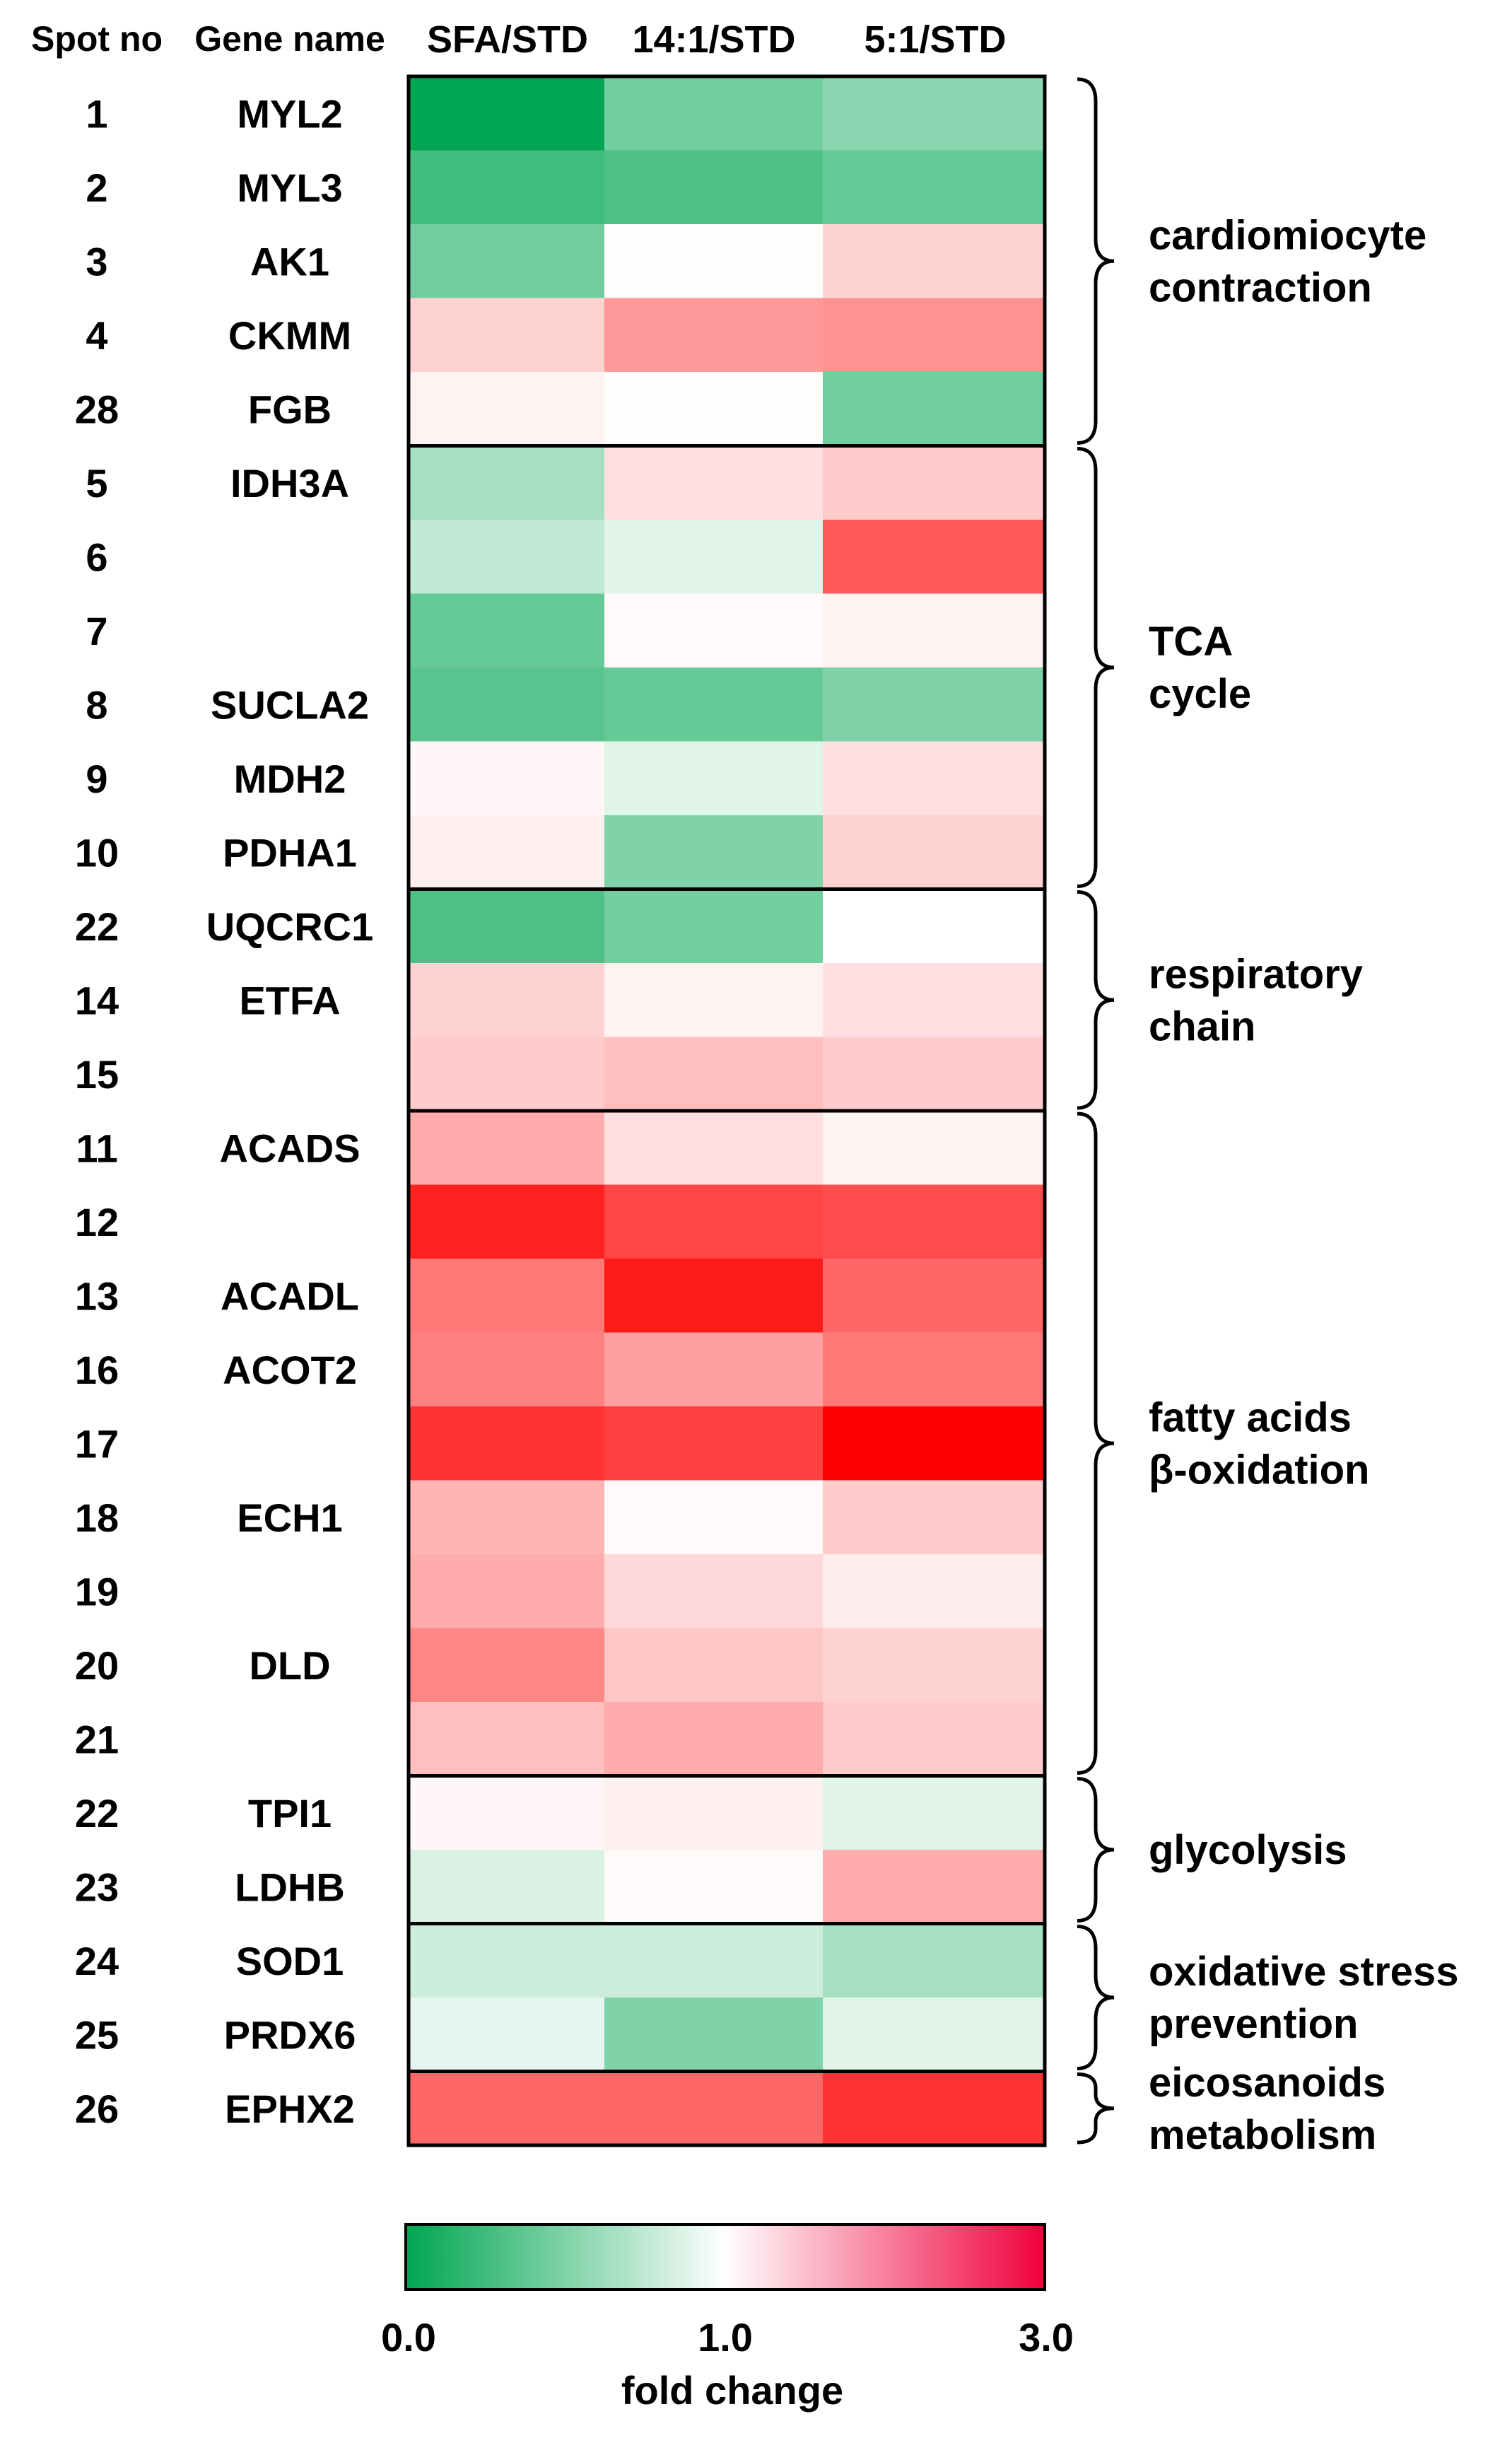 Image resolution: width=1512 pixels, height=2438 pixels. I want to click on spot-number: 16, so click(97, 1370).